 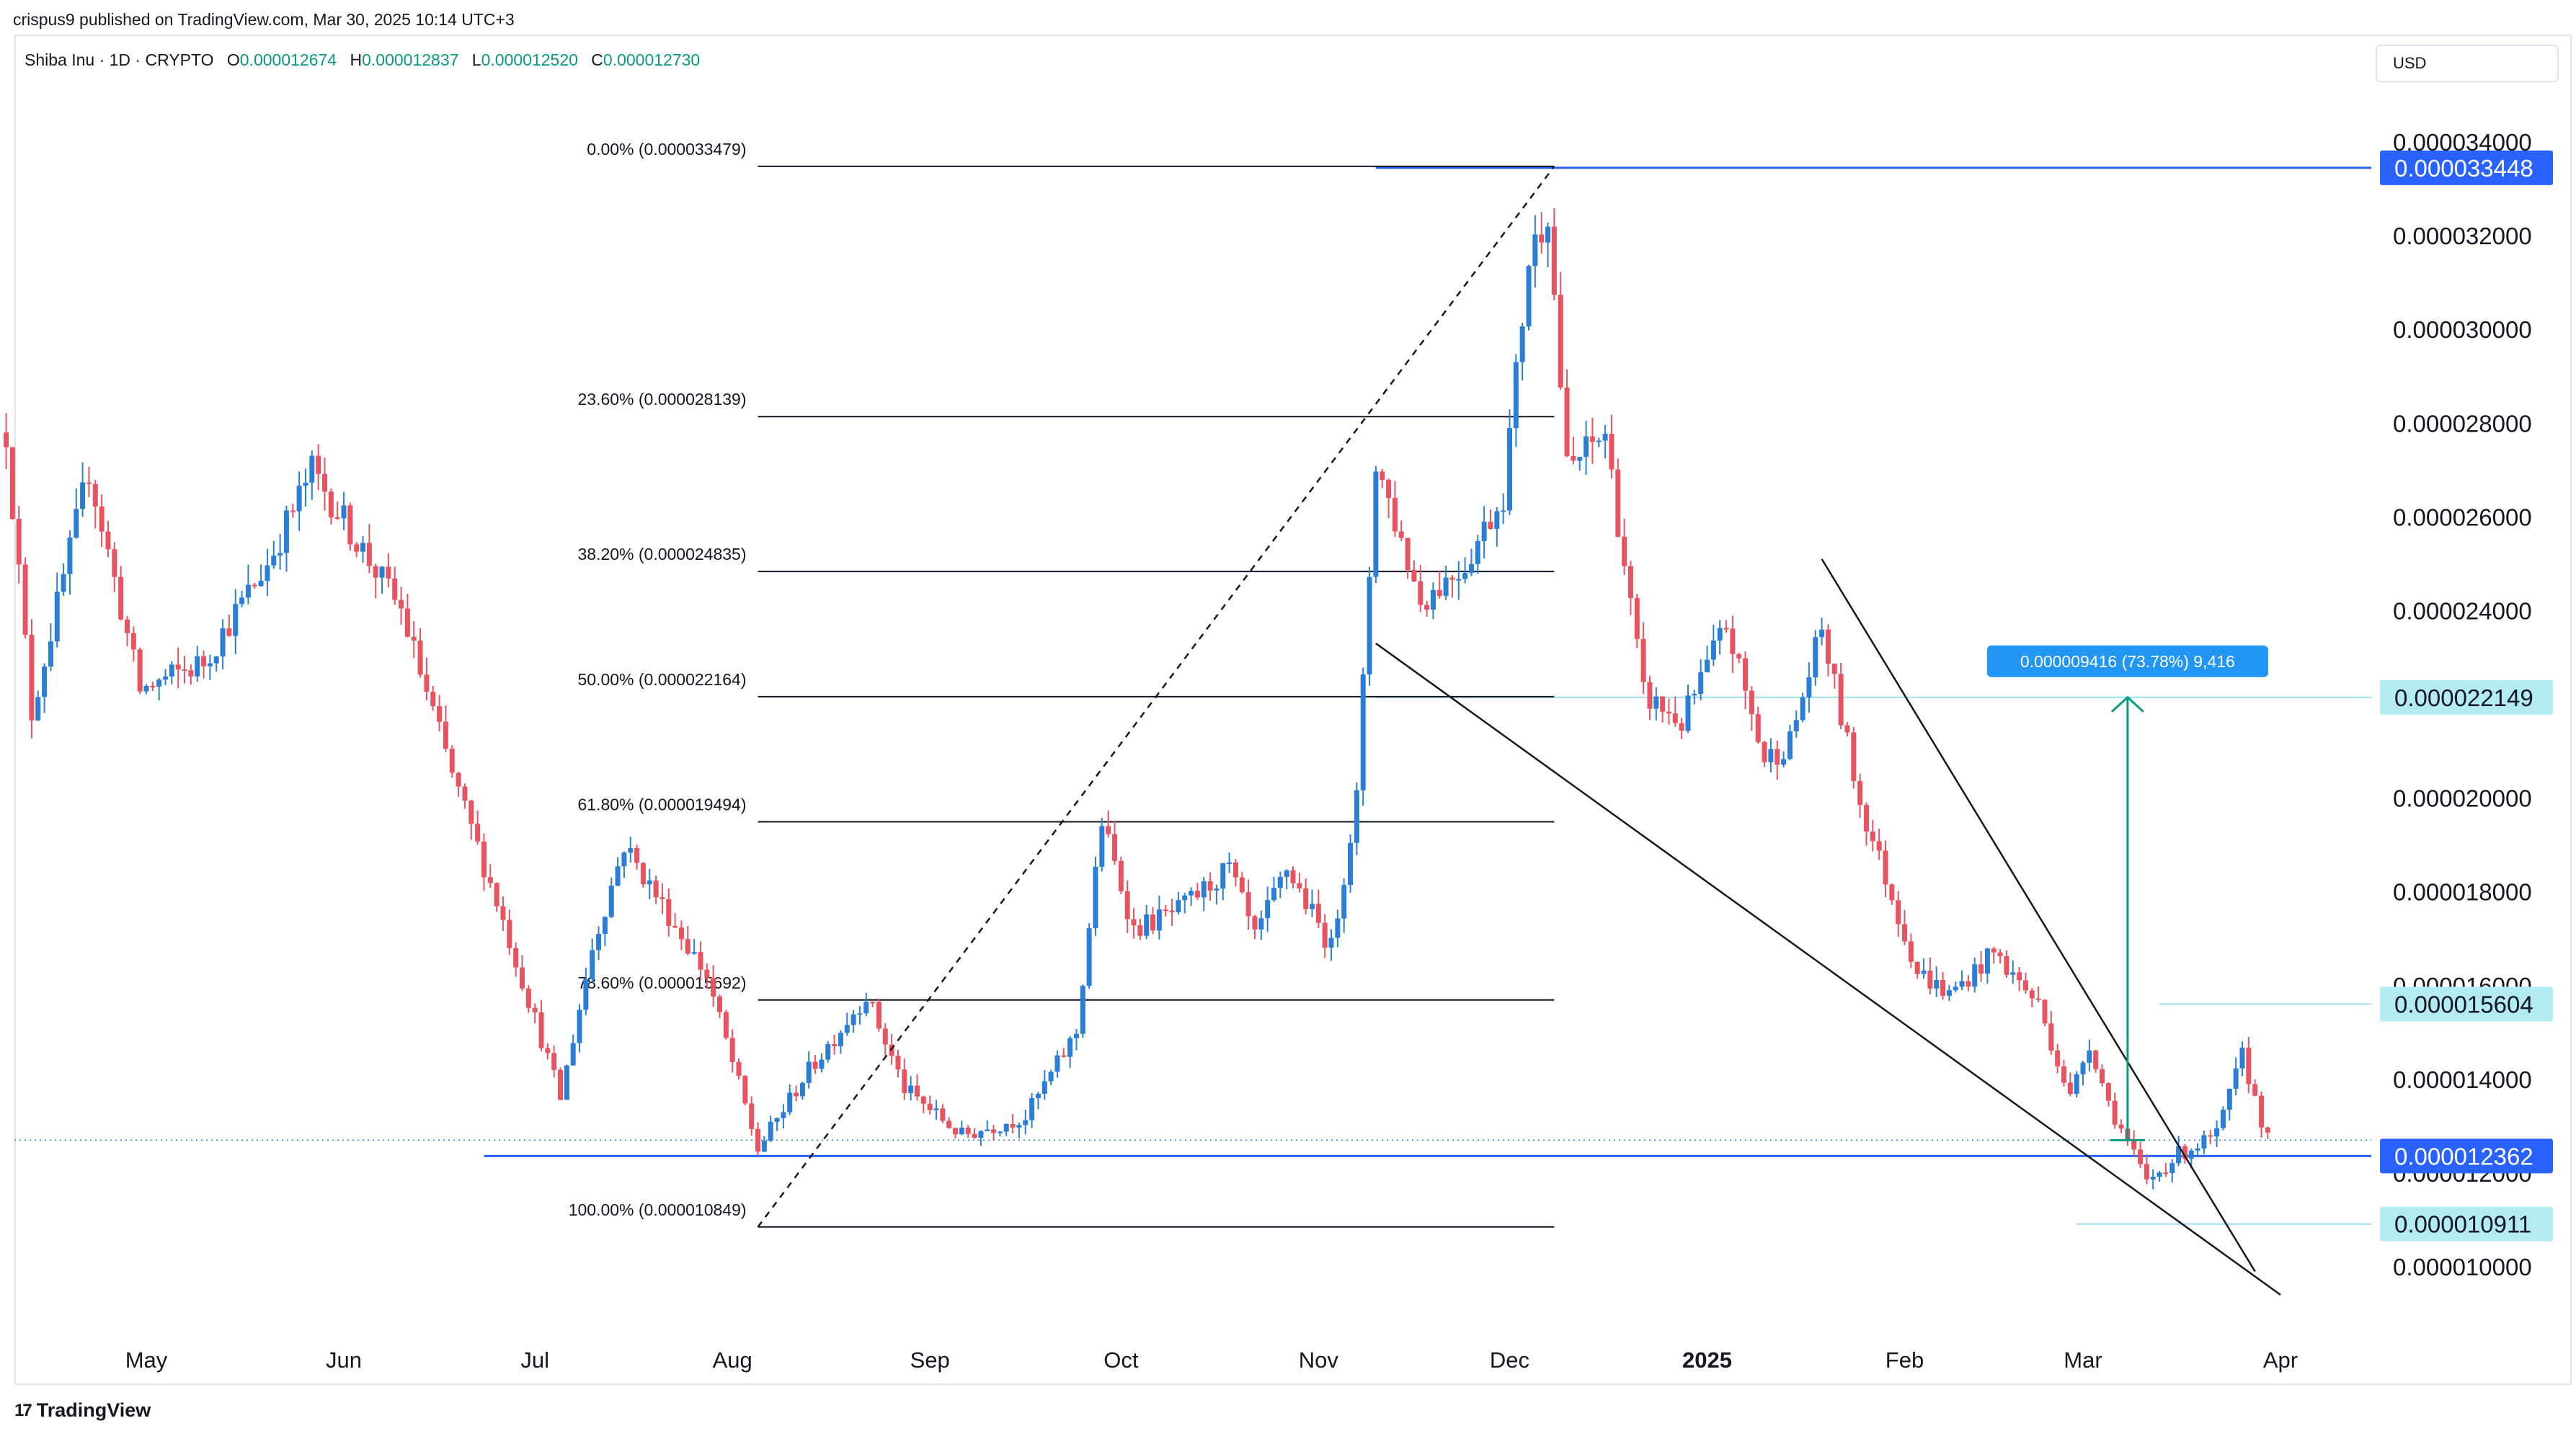 What do you see at coordinates (732, 1360) in the screenshot?
I see `time-tick-label: Aug` at bounding box center [732, 1360].